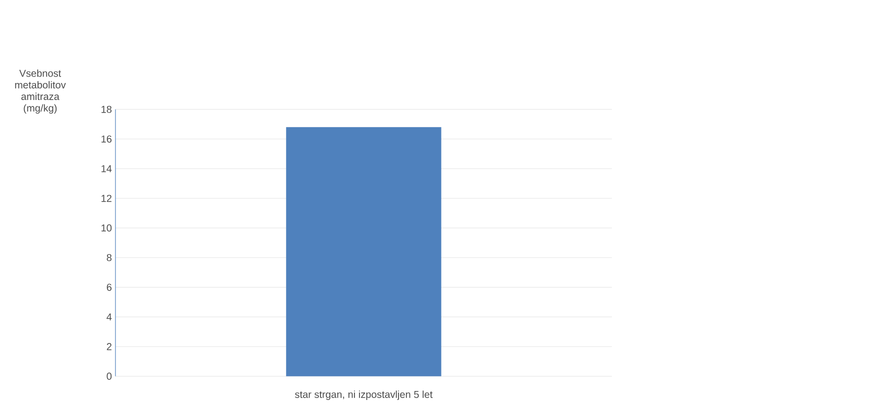  Describe the element at coordinates (109, 288) in the screenshot. I see `y-tick-label: 6` at that location.